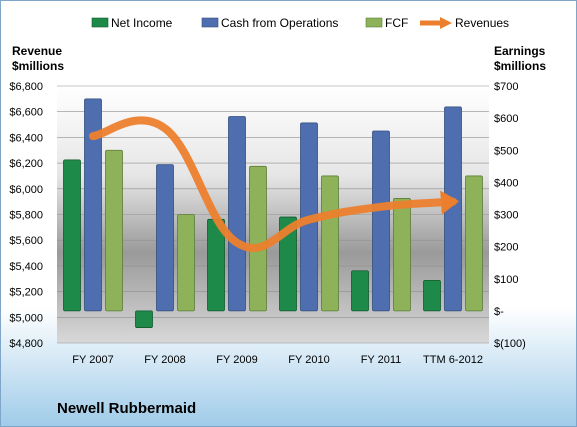 This screenshot has height=427, width=577. What do you see at coordinates (210, 22) in the screenshot?
I see `legend-swatch-cash-from-operations` at bounding box center [210, 22].